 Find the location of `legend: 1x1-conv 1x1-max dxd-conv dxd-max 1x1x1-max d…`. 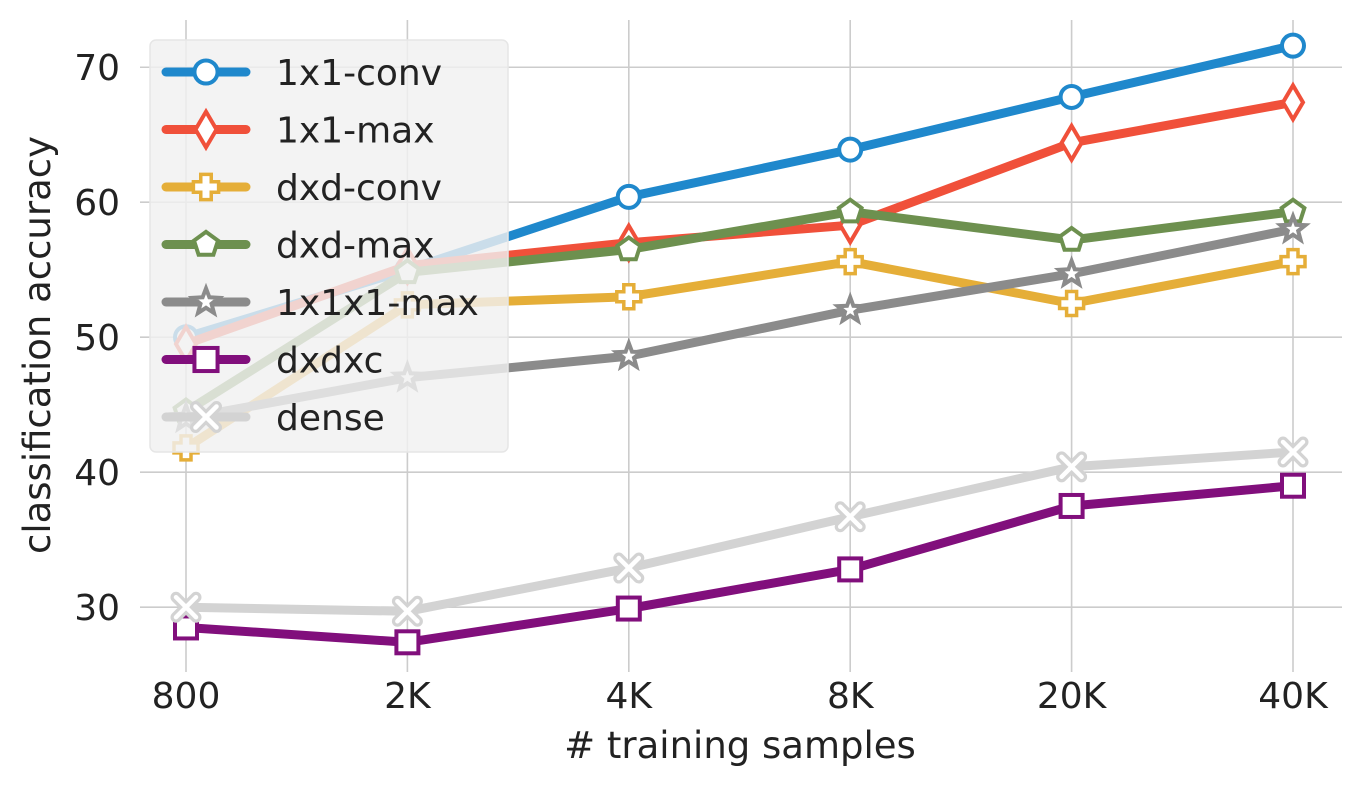

legend: 1x1-conv 1x1-max dxd-conv dxd-max 1x1x1-max d… is located at coordinates (329, 246).